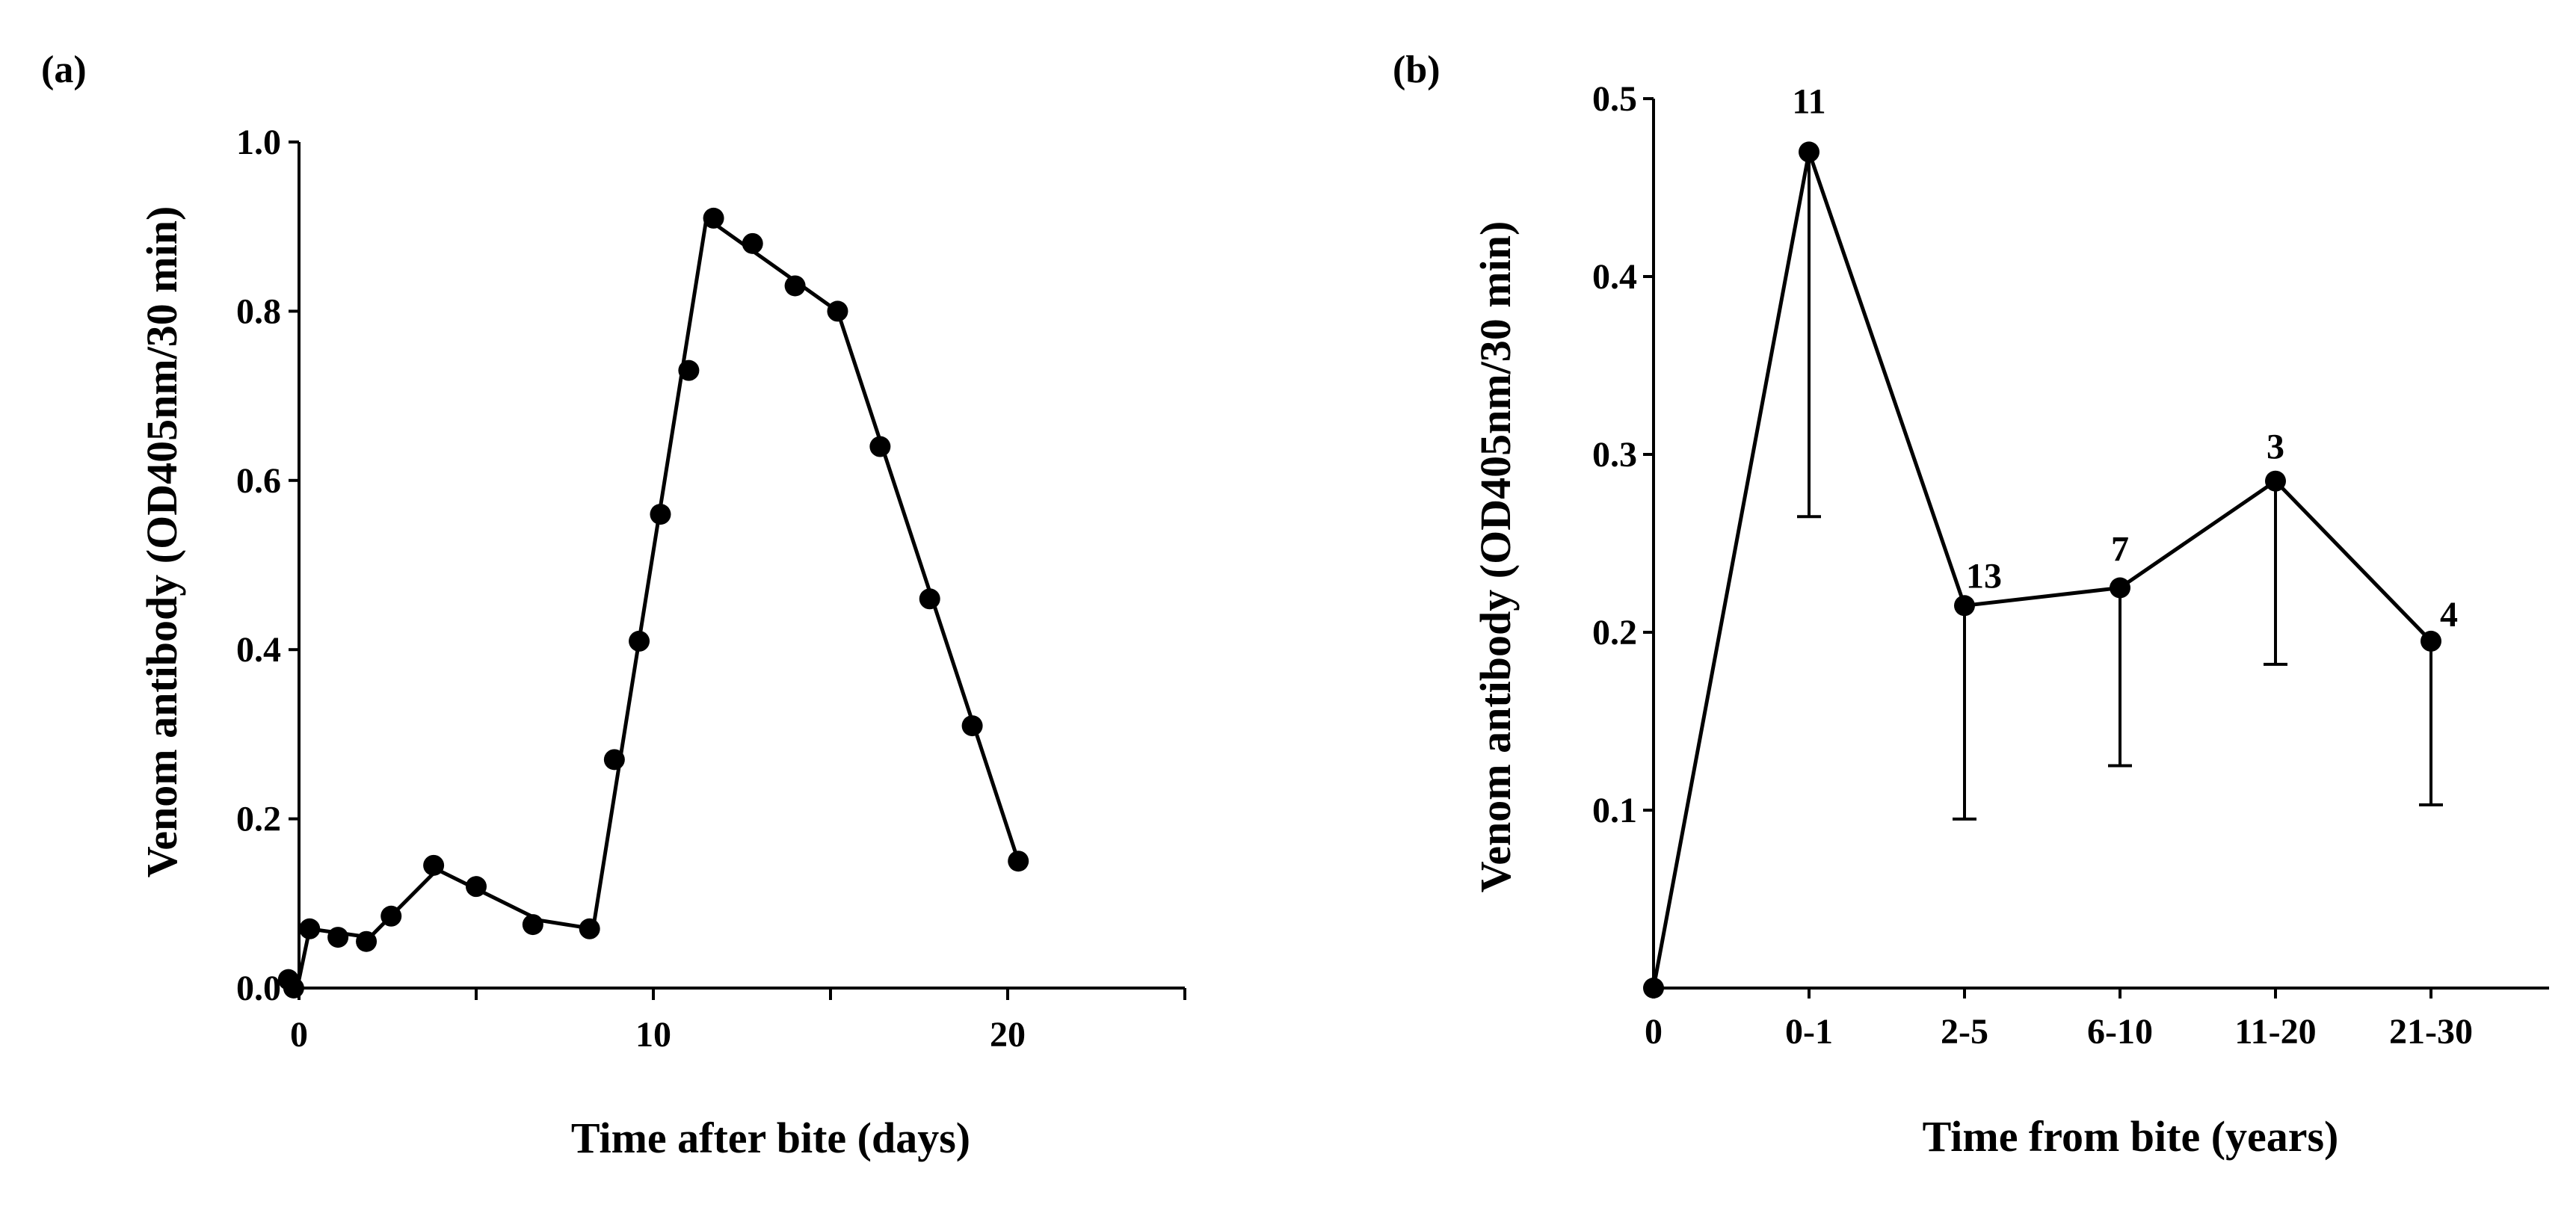  Describe the element at coordinates (1984, 576) in the screenshot. I see `sample-size-label: 13` at that location.